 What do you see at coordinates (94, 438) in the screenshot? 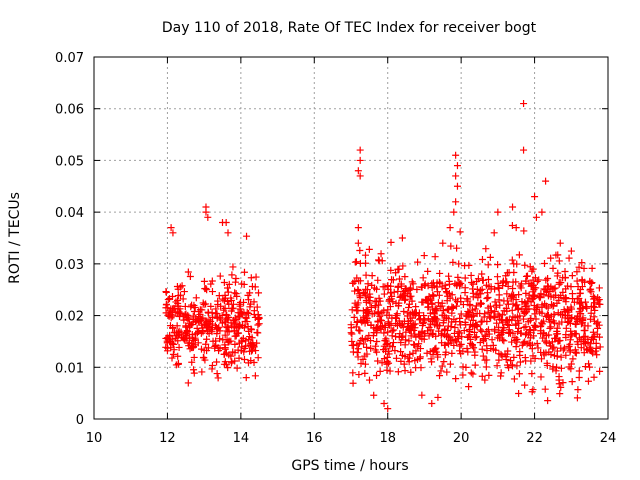
I see `x-tick-label: 10` at bounding box center [94, 438].